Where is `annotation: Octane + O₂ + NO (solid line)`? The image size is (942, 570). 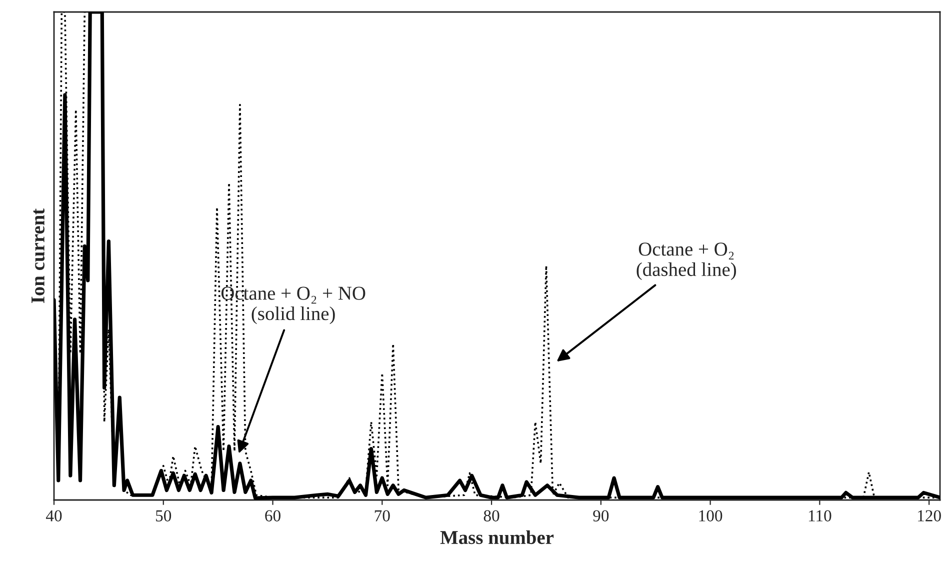 annotation: Octane + O₂ + NO (solid line) is located at coordinates (293, 305).